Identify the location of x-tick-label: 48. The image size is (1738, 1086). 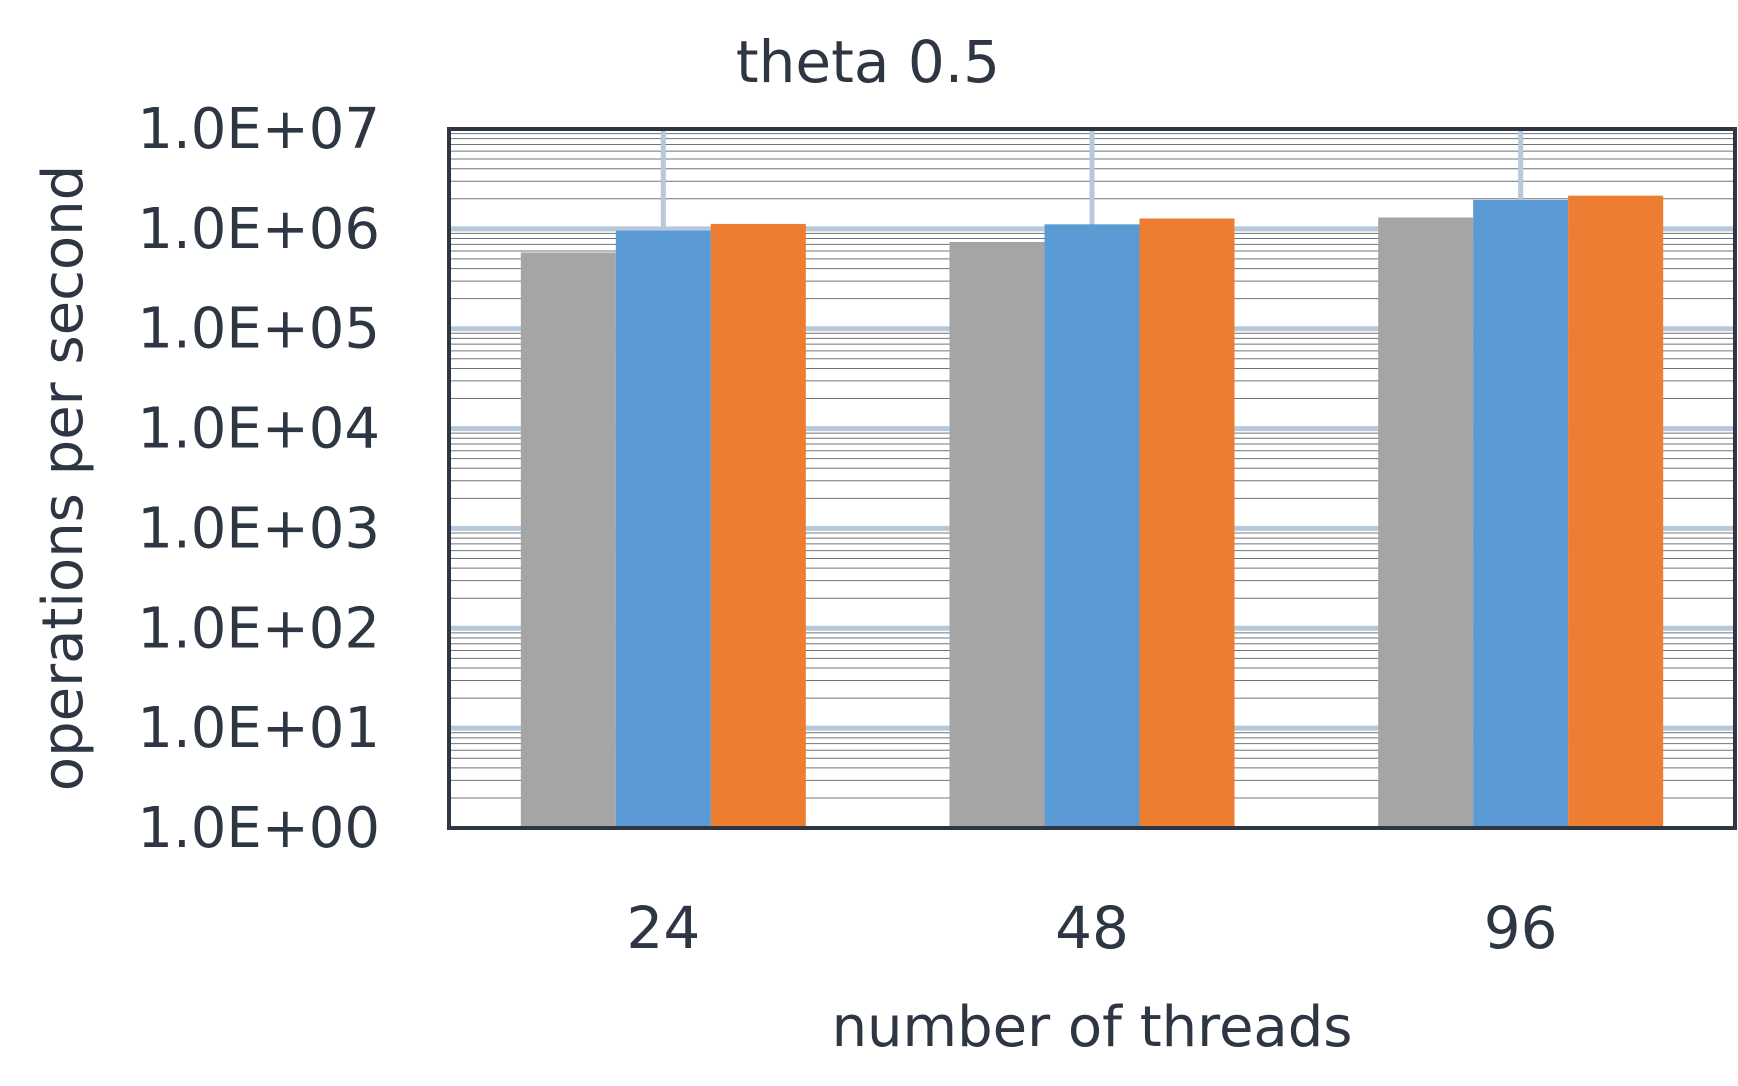
(1092, 928).